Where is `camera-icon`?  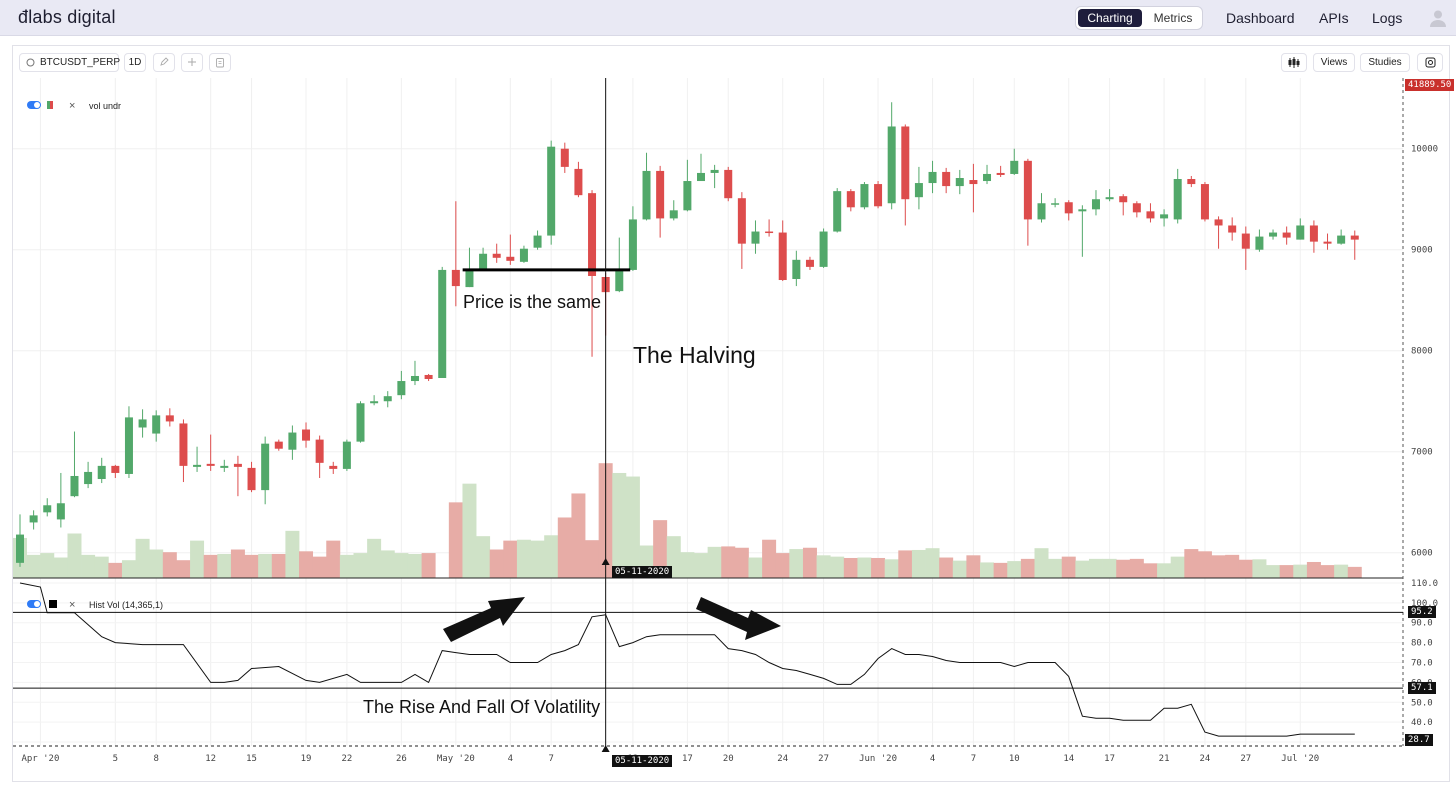
camera-icon is located at coordinates (1430, 62).